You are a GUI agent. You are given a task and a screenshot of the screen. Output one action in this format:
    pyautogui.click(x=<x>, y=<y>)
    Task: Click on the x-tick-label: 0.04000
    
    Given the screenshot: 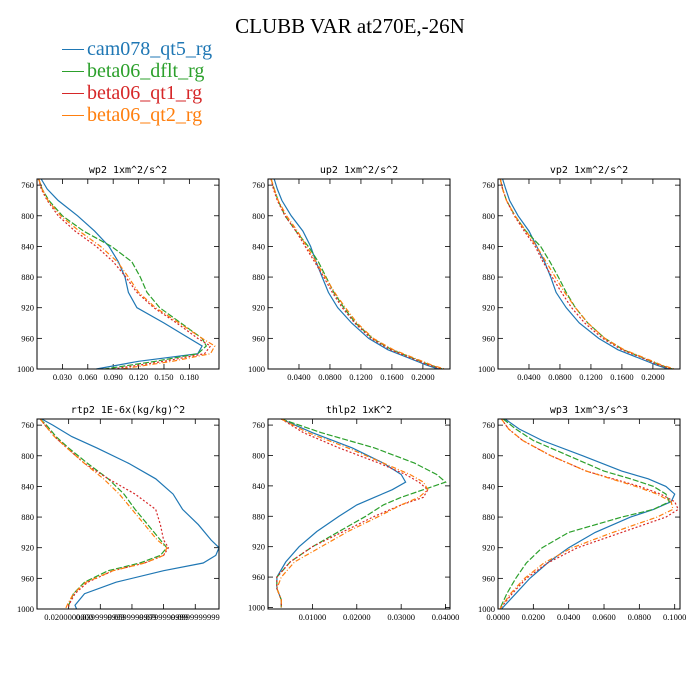 What is the action you would take?
    pyautogui.click(x=446, y=617)
    